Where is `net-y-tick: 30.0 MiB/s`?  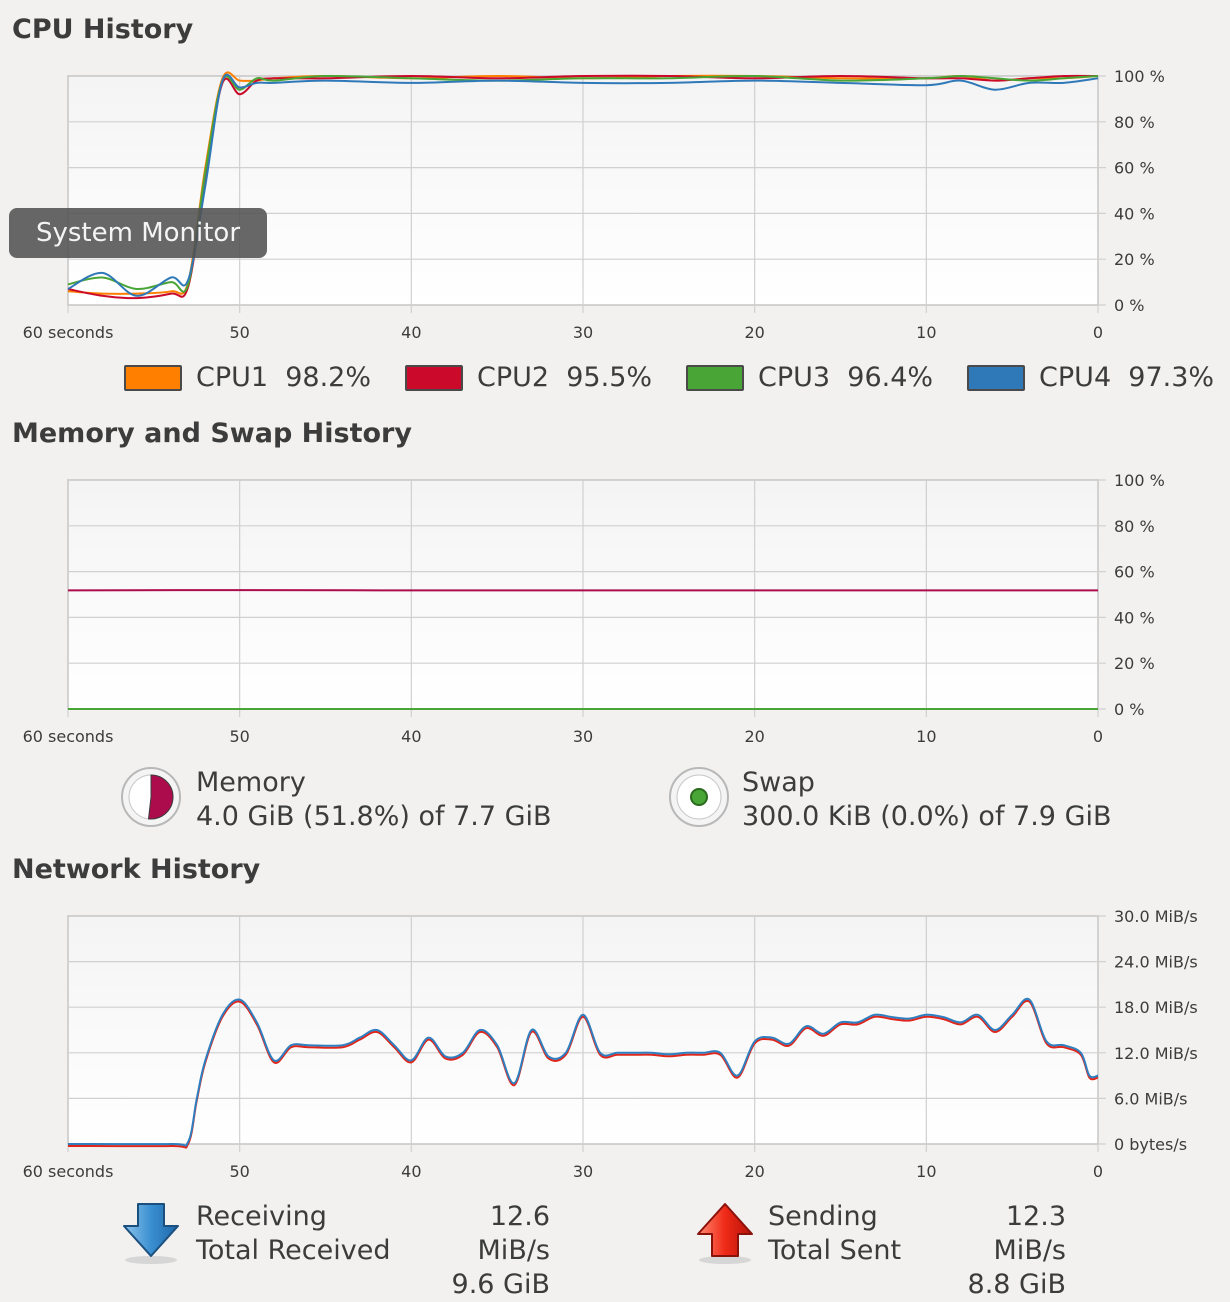
net-y-tick: 30.0 MiB/s is located at coordinates (1156, 916).